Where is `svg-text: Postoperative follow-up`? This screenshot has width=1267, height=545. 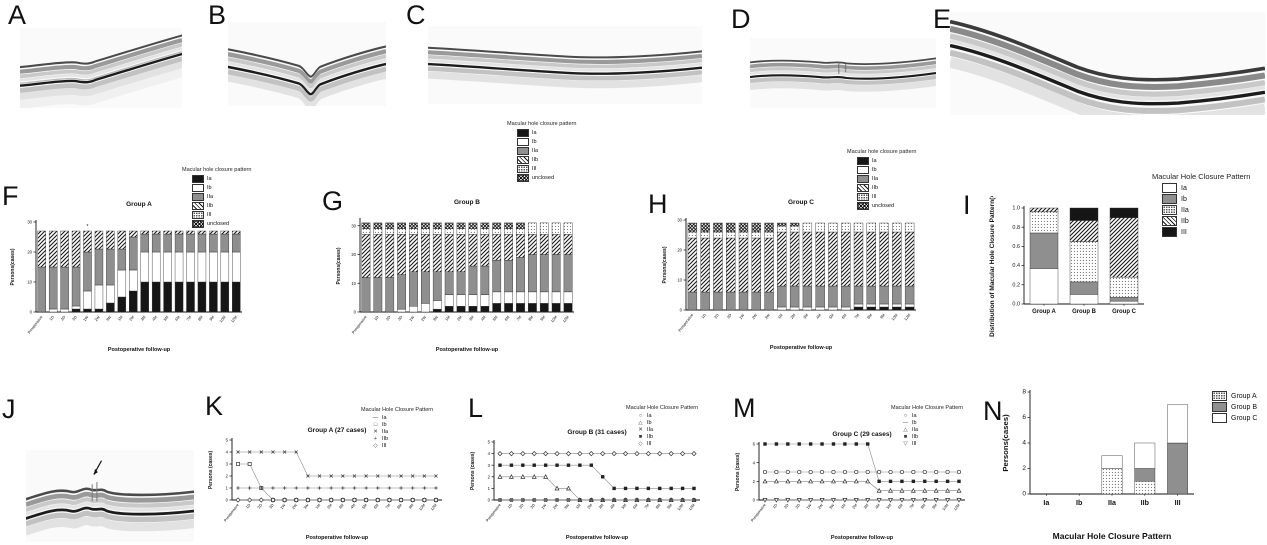
svg-text: Postoperative follow-up is located at coordinates (597, 538).